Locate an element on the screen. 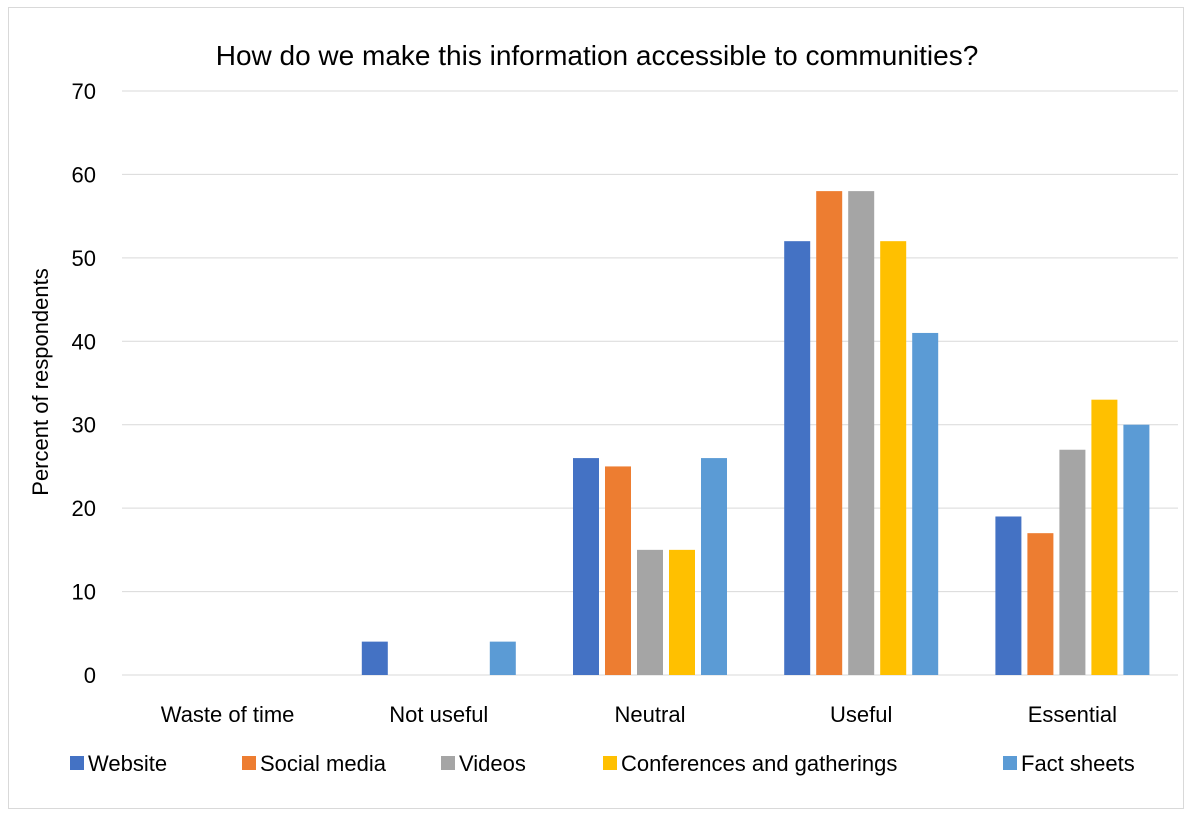  x-tick-label: Neutral is located at coordinates (650, 714).